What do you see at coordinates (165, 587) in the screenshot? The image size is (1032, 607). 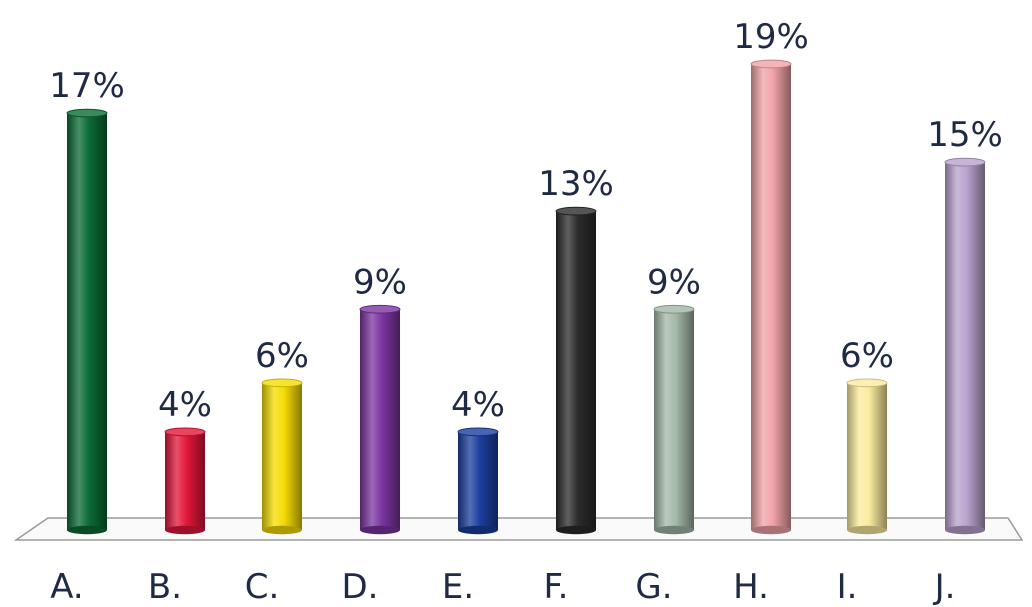 I see `category-label: B.` at bounding box center [165, 587].